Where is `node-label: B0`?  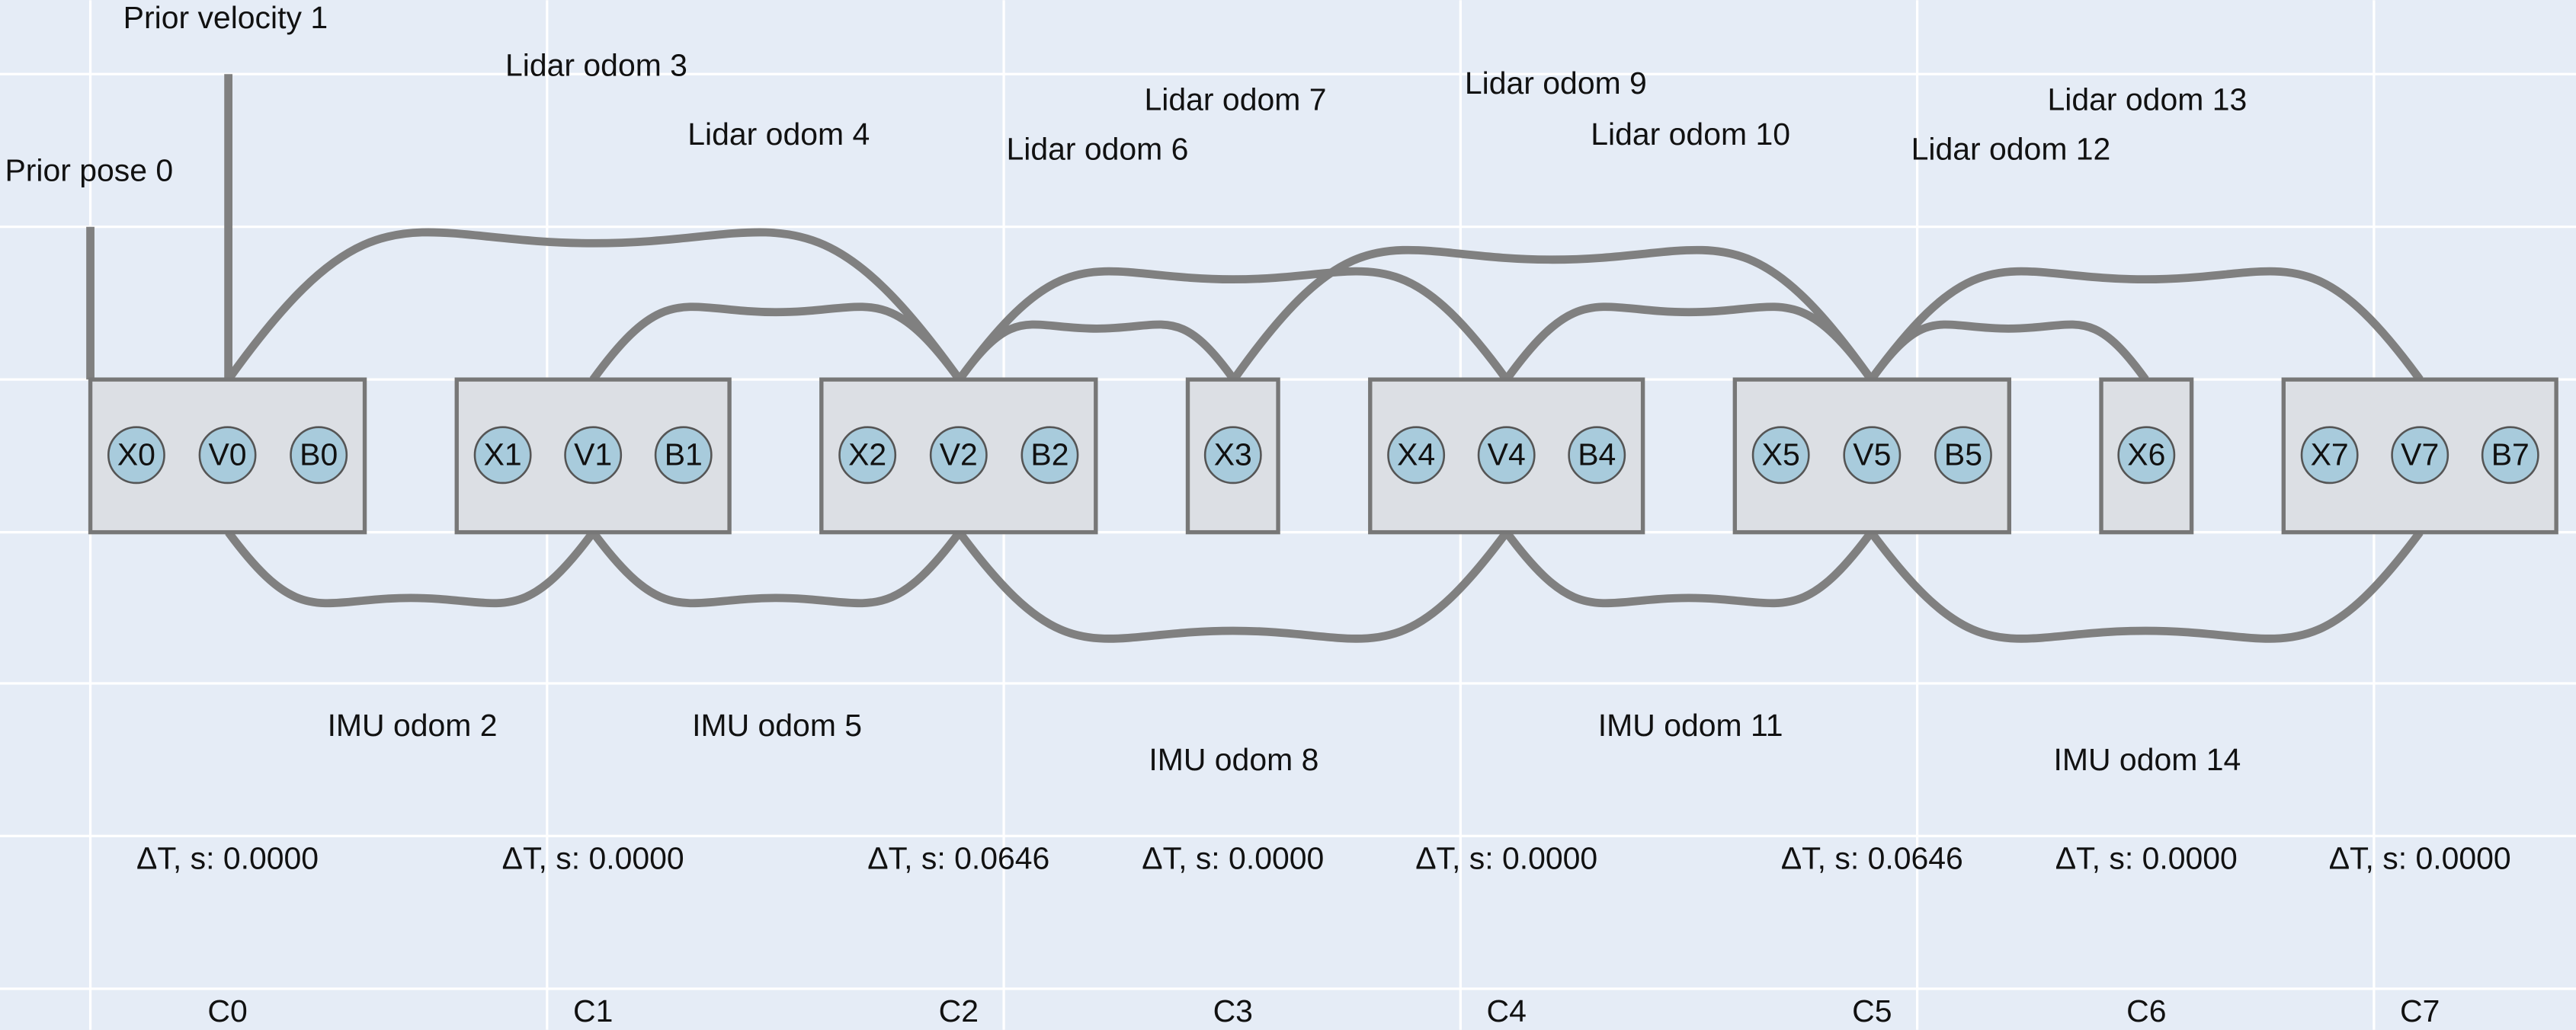
node-label: B0 is located at coordinates (319, 454).